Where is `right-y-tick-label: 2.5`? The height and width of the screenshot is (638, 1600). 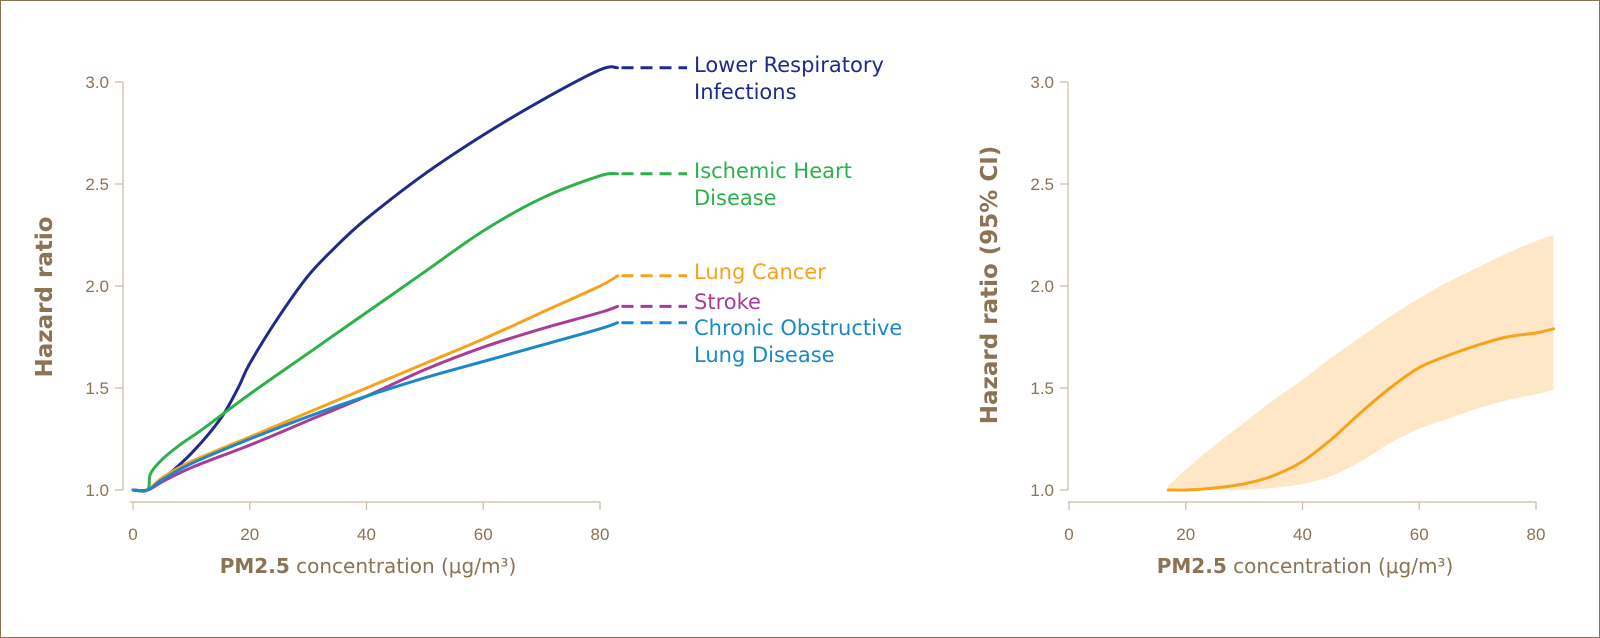 right-y-tick-label: 2.5 is located at coordinates (1042, 184).